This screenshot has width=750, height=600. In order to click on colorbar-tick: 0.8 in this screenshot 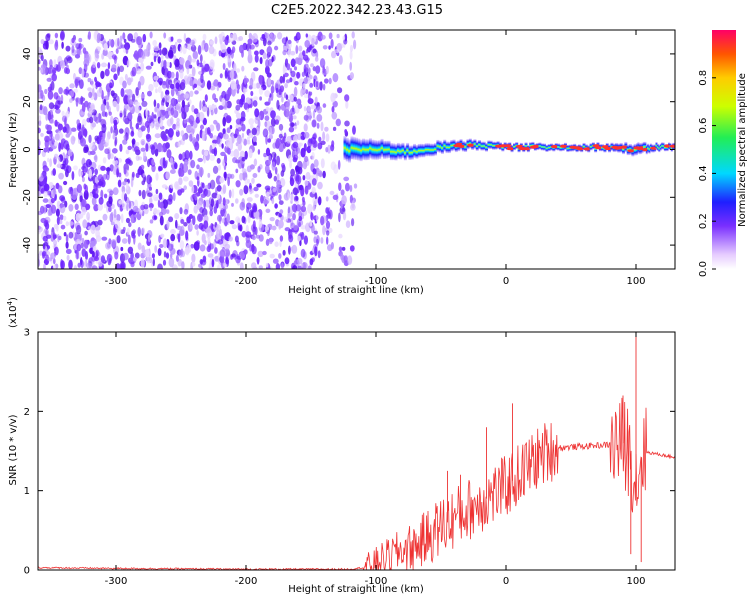, I will do `click(703, 78)`.